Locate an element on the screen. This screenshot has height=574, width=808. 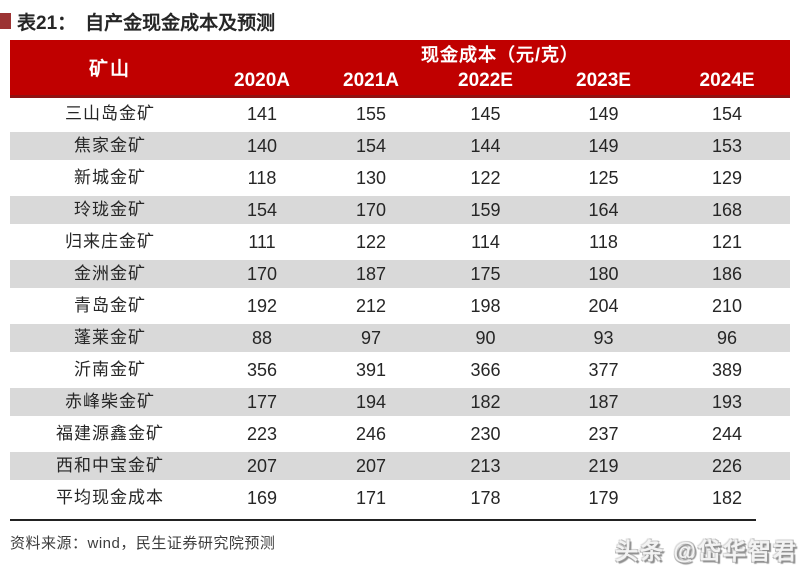
column-header-2020a: 2020A is located at coordinates (262, 82).